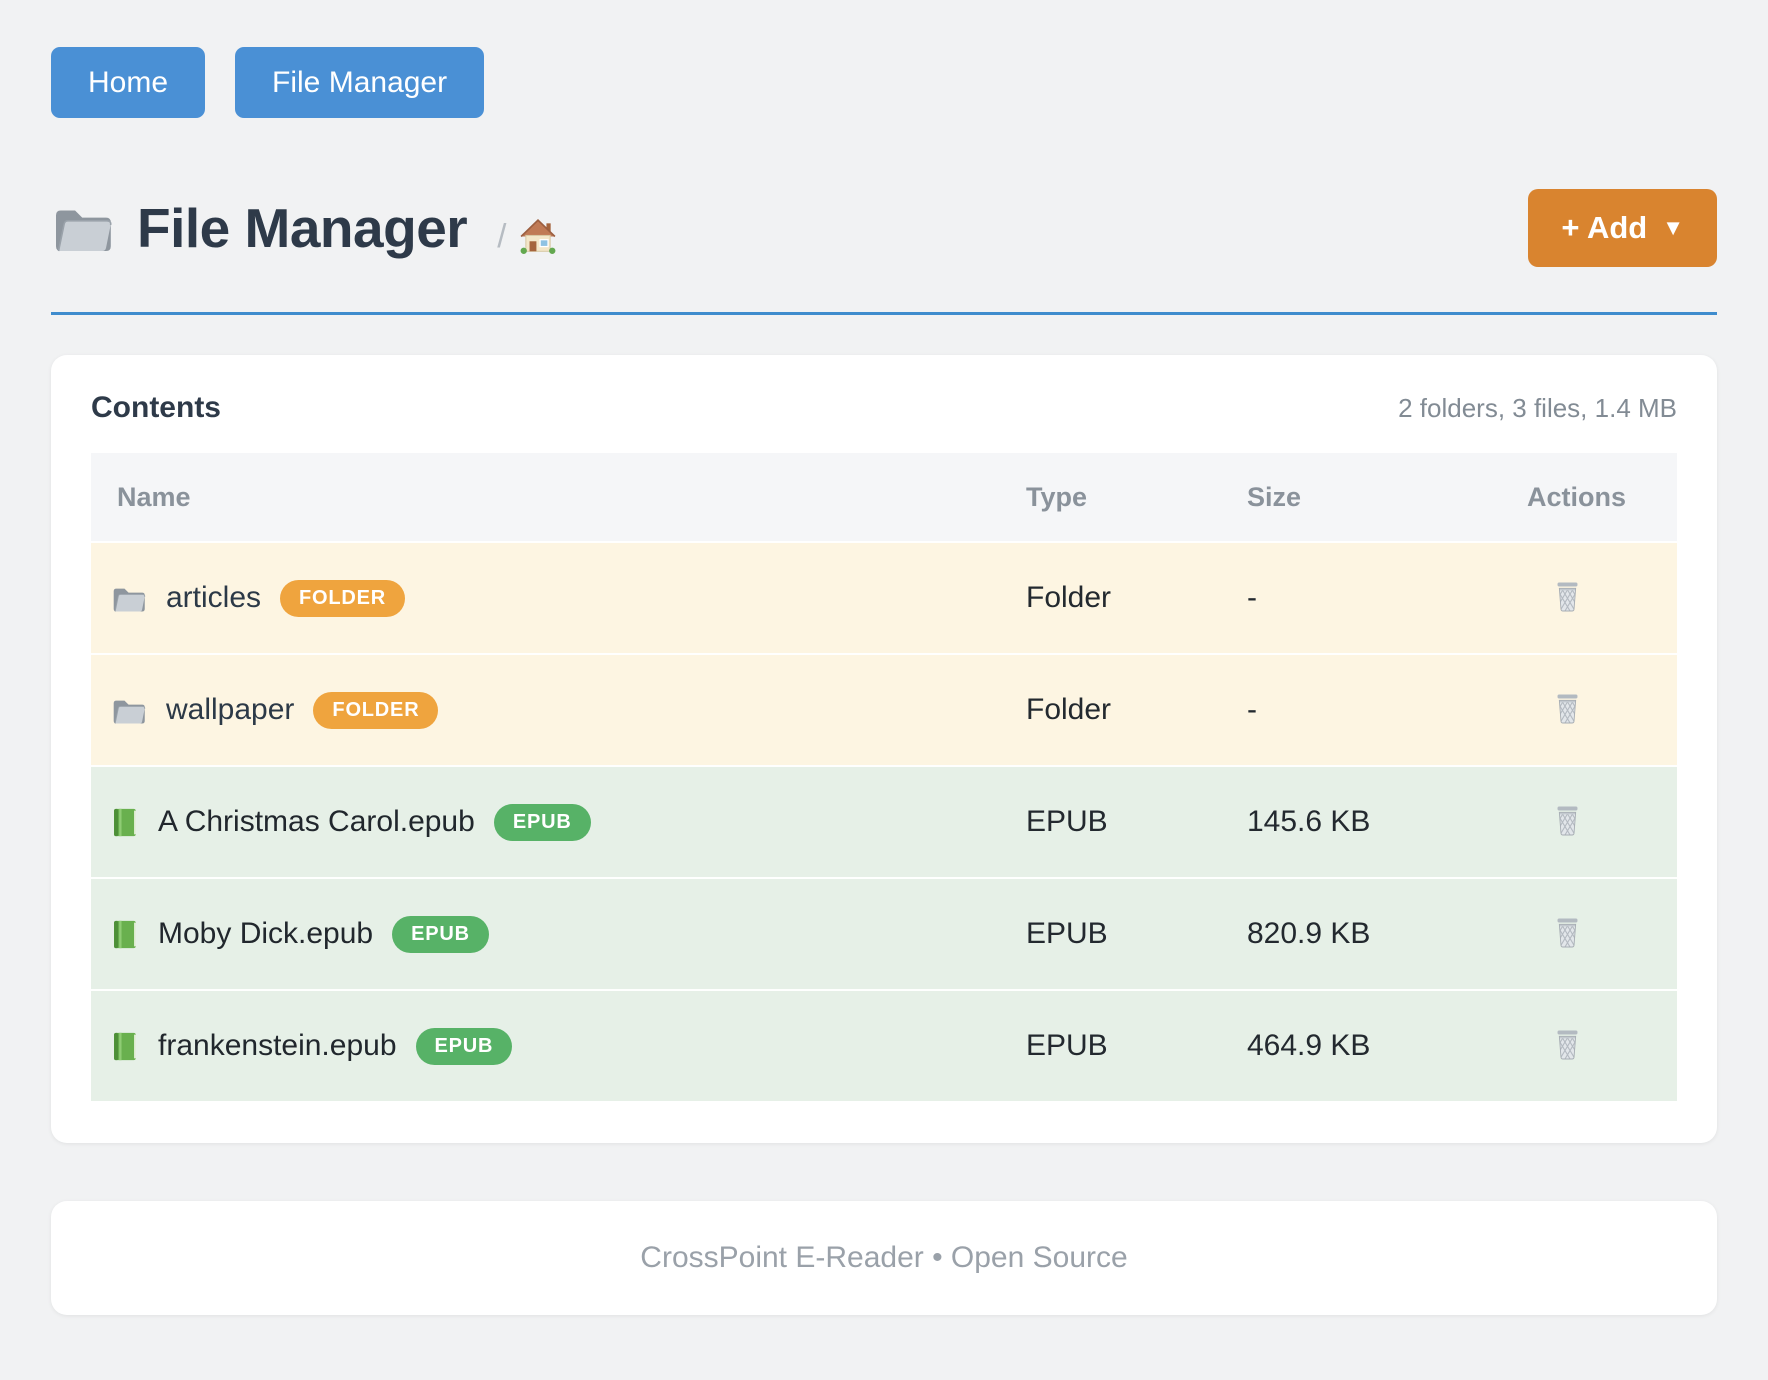 The height and width of the screenshot is (1380, 1768). Describe the element at coordinates (230, 709) in the screenshot. I see `item-name: wallpaper` at that location.